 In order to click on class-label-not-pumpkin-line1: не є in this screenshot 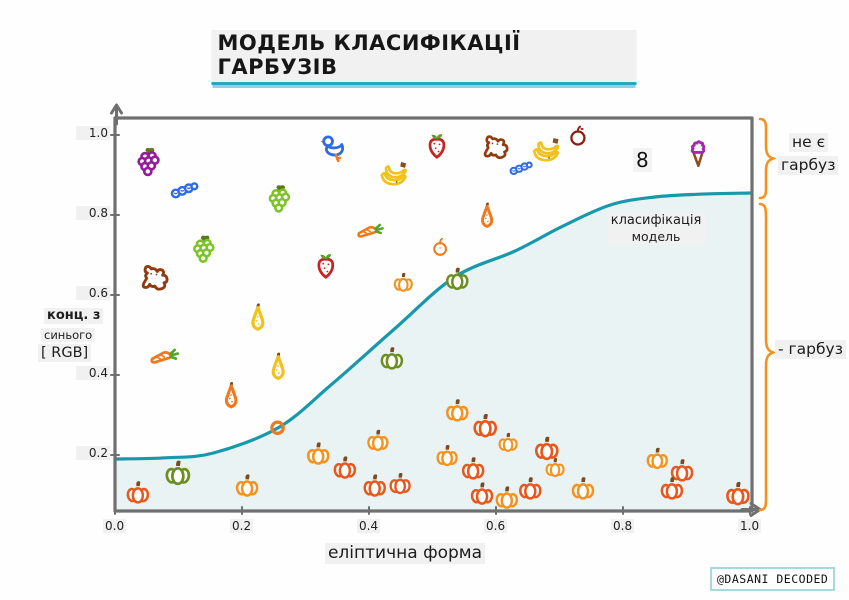, I will do `click(809, 143)`.